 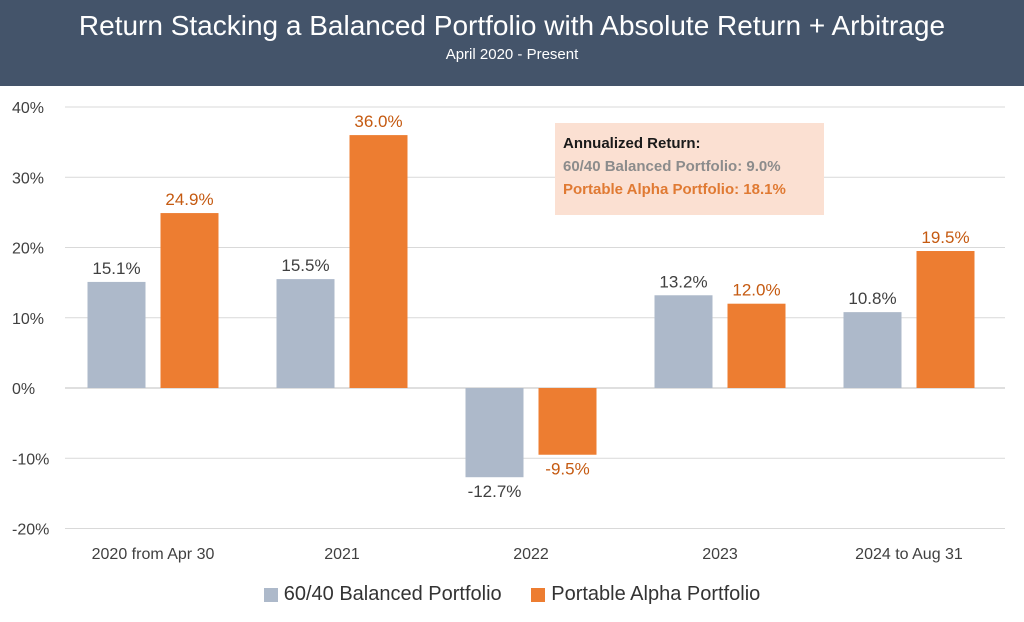 I want to click on legend-swatch-balanced, so click(x=270, y=594).